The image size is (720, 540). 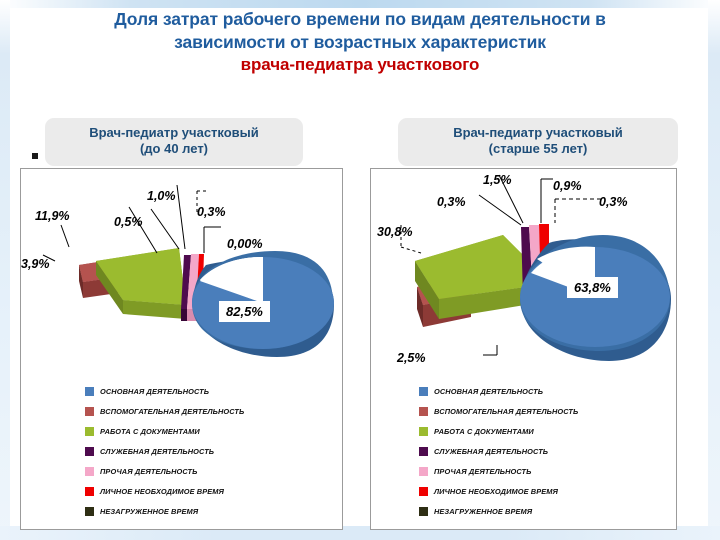 What do you see at coordinates (52, 216) in the screenshot?
I see `left-label-docs: 11,9%` at bounding box center [52, 216].